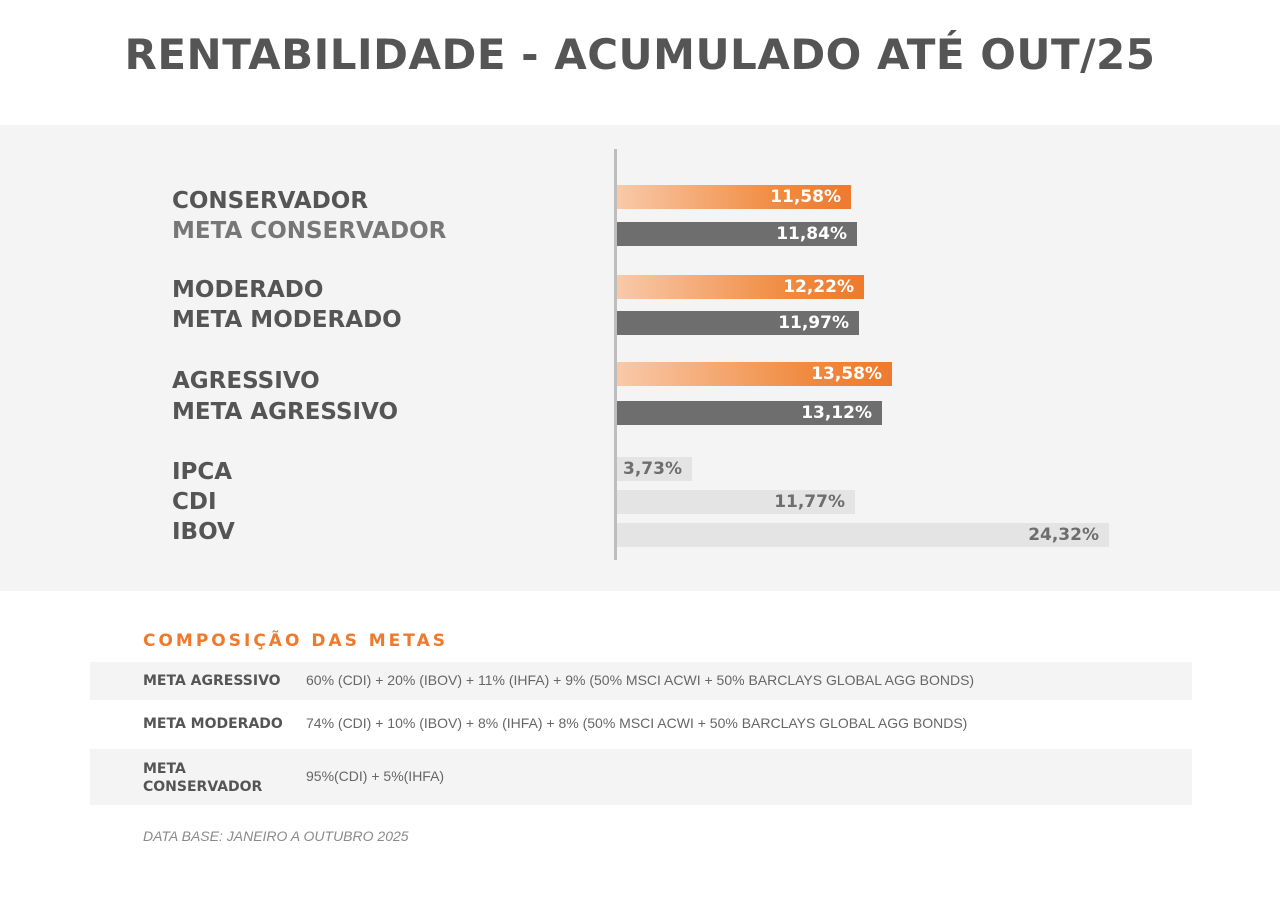 The height and width of the screenshot is (902, 1280). I want to click on bar: 24,32%, so click(863, 535).